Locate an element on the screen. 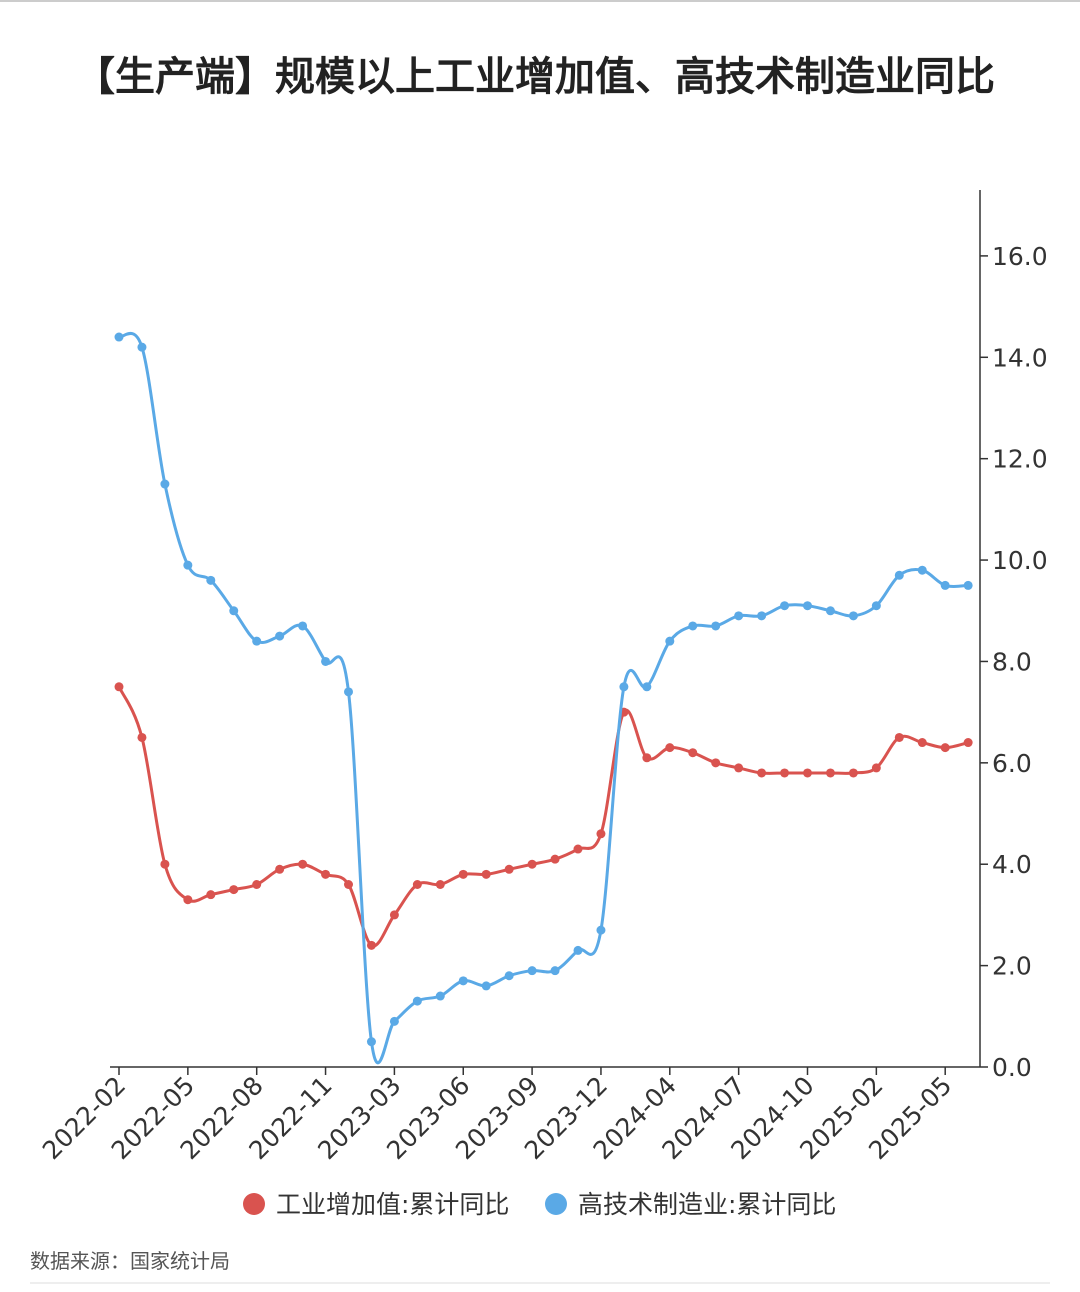 This screenshot has height=1292, width=1080. y-tick-label: 8.0 is located at coordinates (1012, 661).